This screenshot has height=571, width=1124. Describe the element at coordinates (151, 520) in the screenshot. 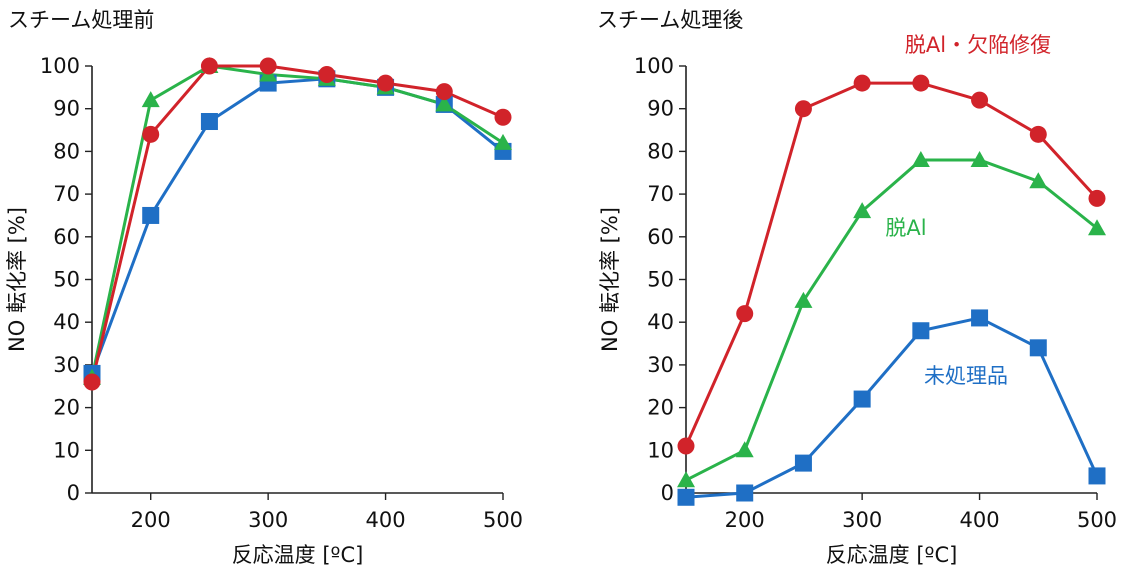

I see `chart1-x-tick-label: 200` at that location.